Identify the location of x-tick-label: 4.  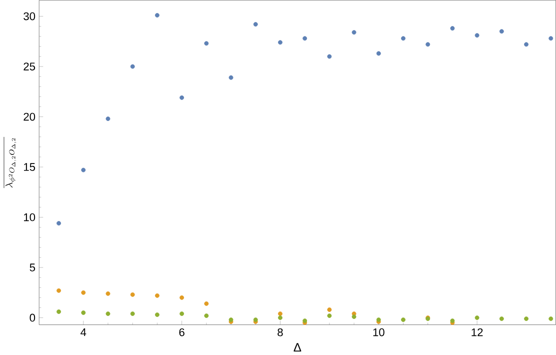
(83, 332).